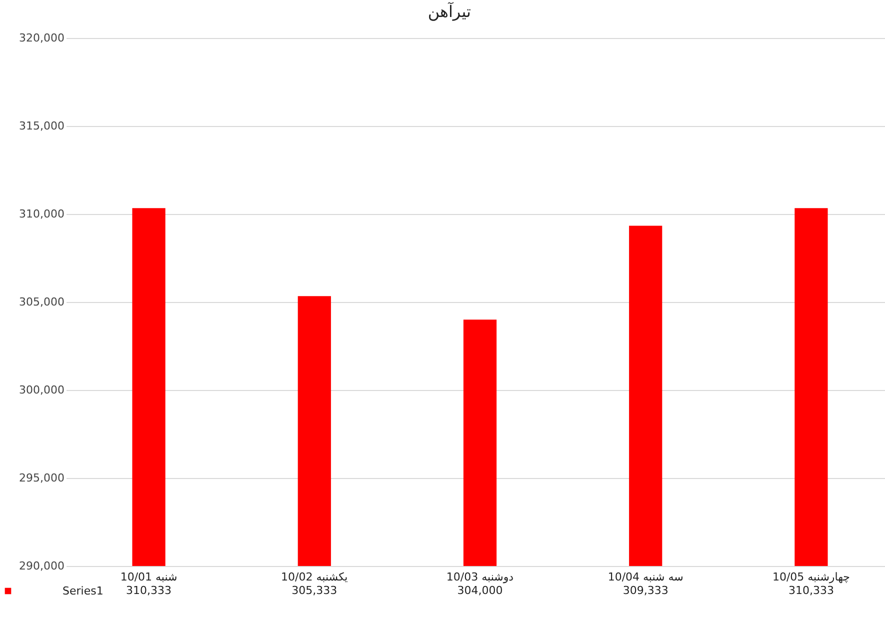  Describe the element at coordinates (450, 11) in the screenshot. I see `chart-title: تیرآهن` at that location.